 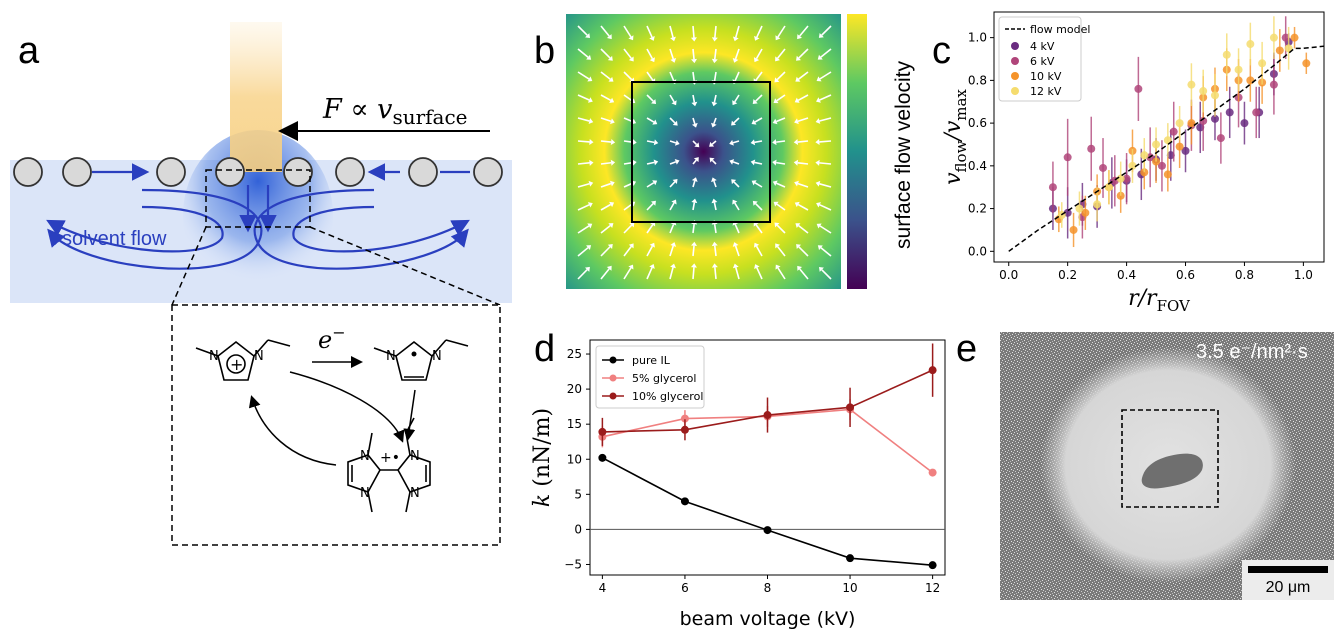 I want to click on legend-label: flow model, so click(x=1060, y=29).